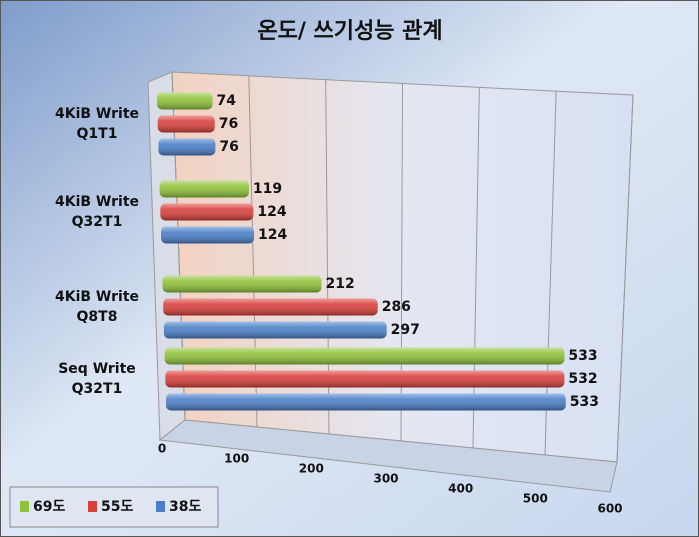  I want to click on y-tick-label: 4KiB Write Q8T8, so click(97, 307).